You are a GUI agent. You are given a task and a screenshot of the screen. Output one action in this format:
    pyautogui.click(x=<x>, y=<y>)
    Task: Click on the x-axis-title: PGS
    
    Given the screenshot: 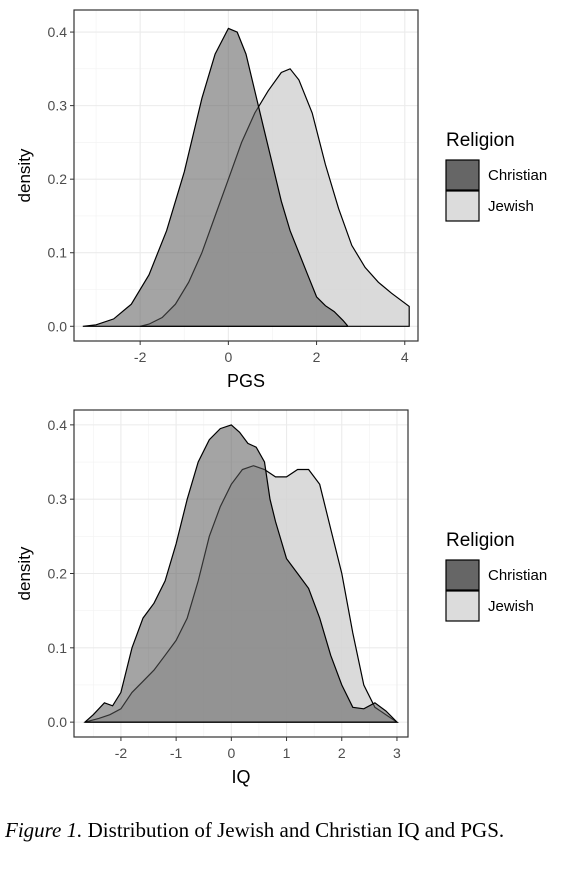 What is the action you would take?
    pyautogui.click(x=246, y=381)
    